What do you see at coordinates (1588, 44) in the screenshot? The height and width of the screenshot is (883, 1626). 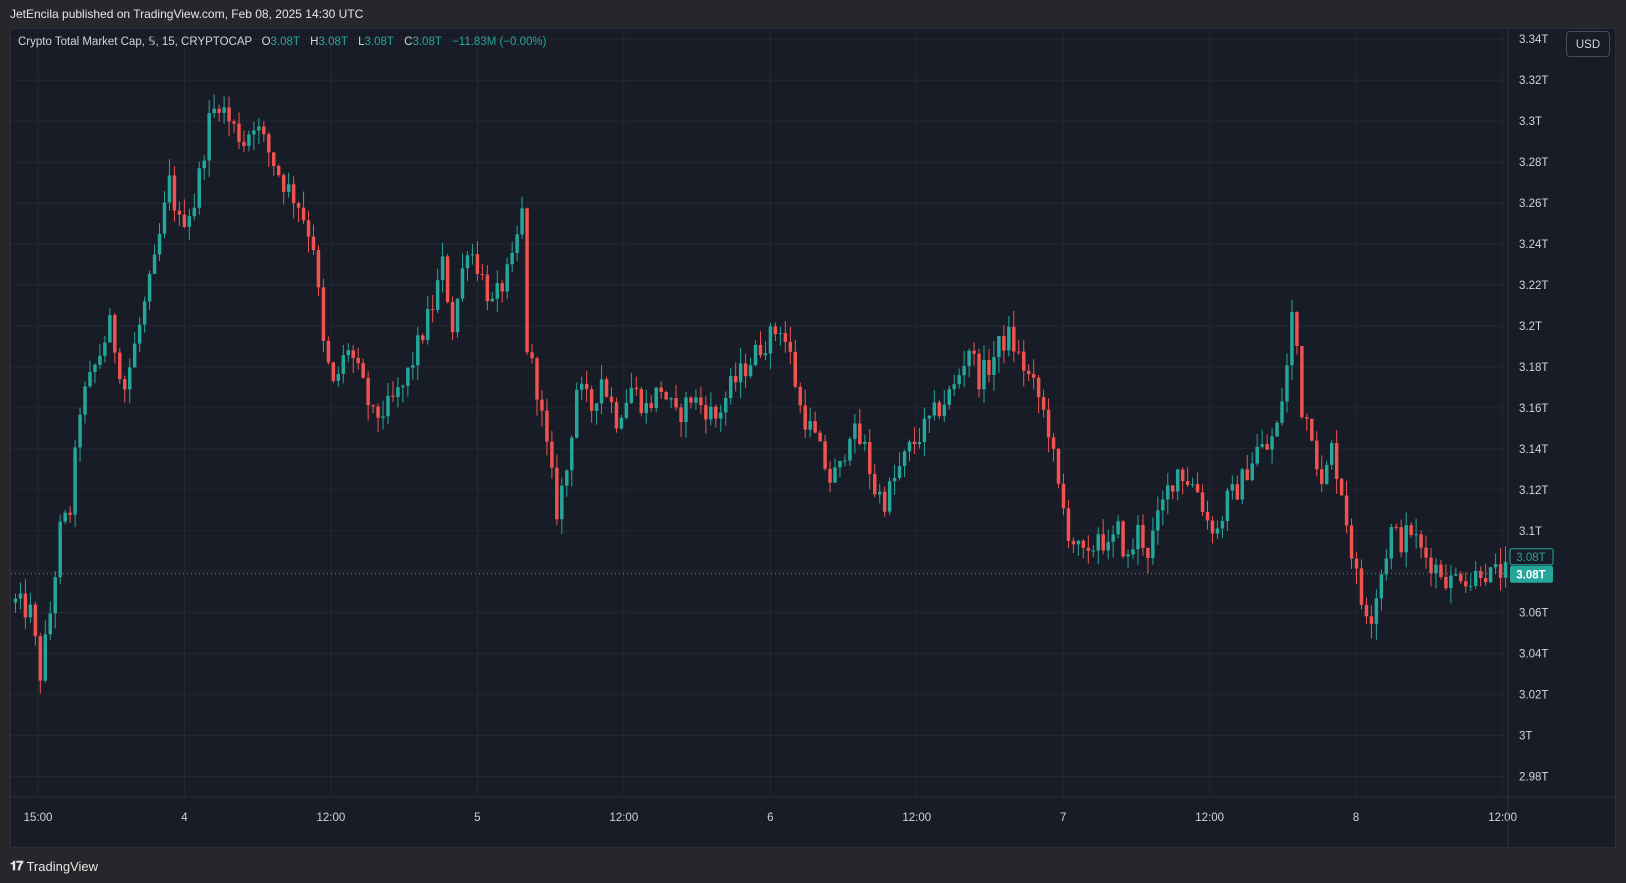 I see `currency-button: USD` at bounding box center [1588, 44].